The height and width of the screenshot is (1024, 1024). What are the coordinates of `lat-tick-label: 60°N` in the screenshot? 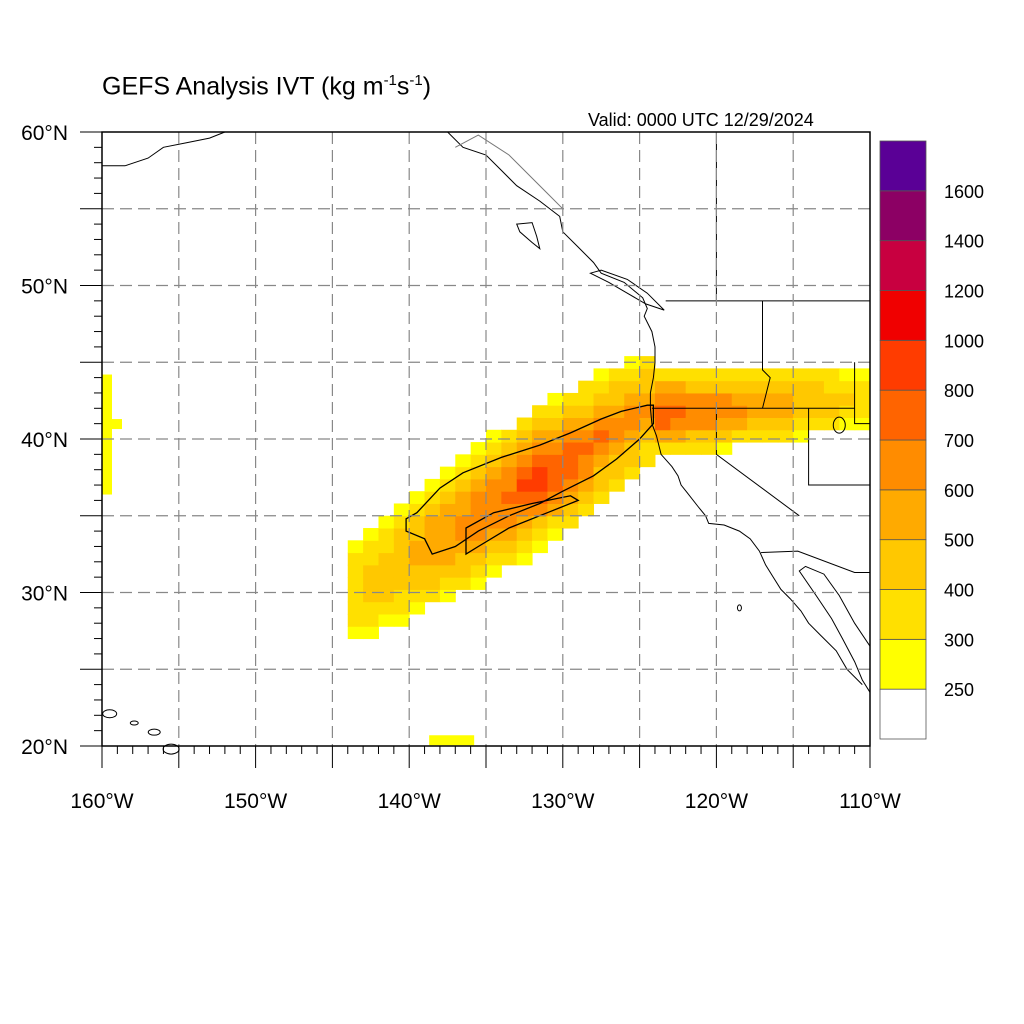 It's located at (44, 133).